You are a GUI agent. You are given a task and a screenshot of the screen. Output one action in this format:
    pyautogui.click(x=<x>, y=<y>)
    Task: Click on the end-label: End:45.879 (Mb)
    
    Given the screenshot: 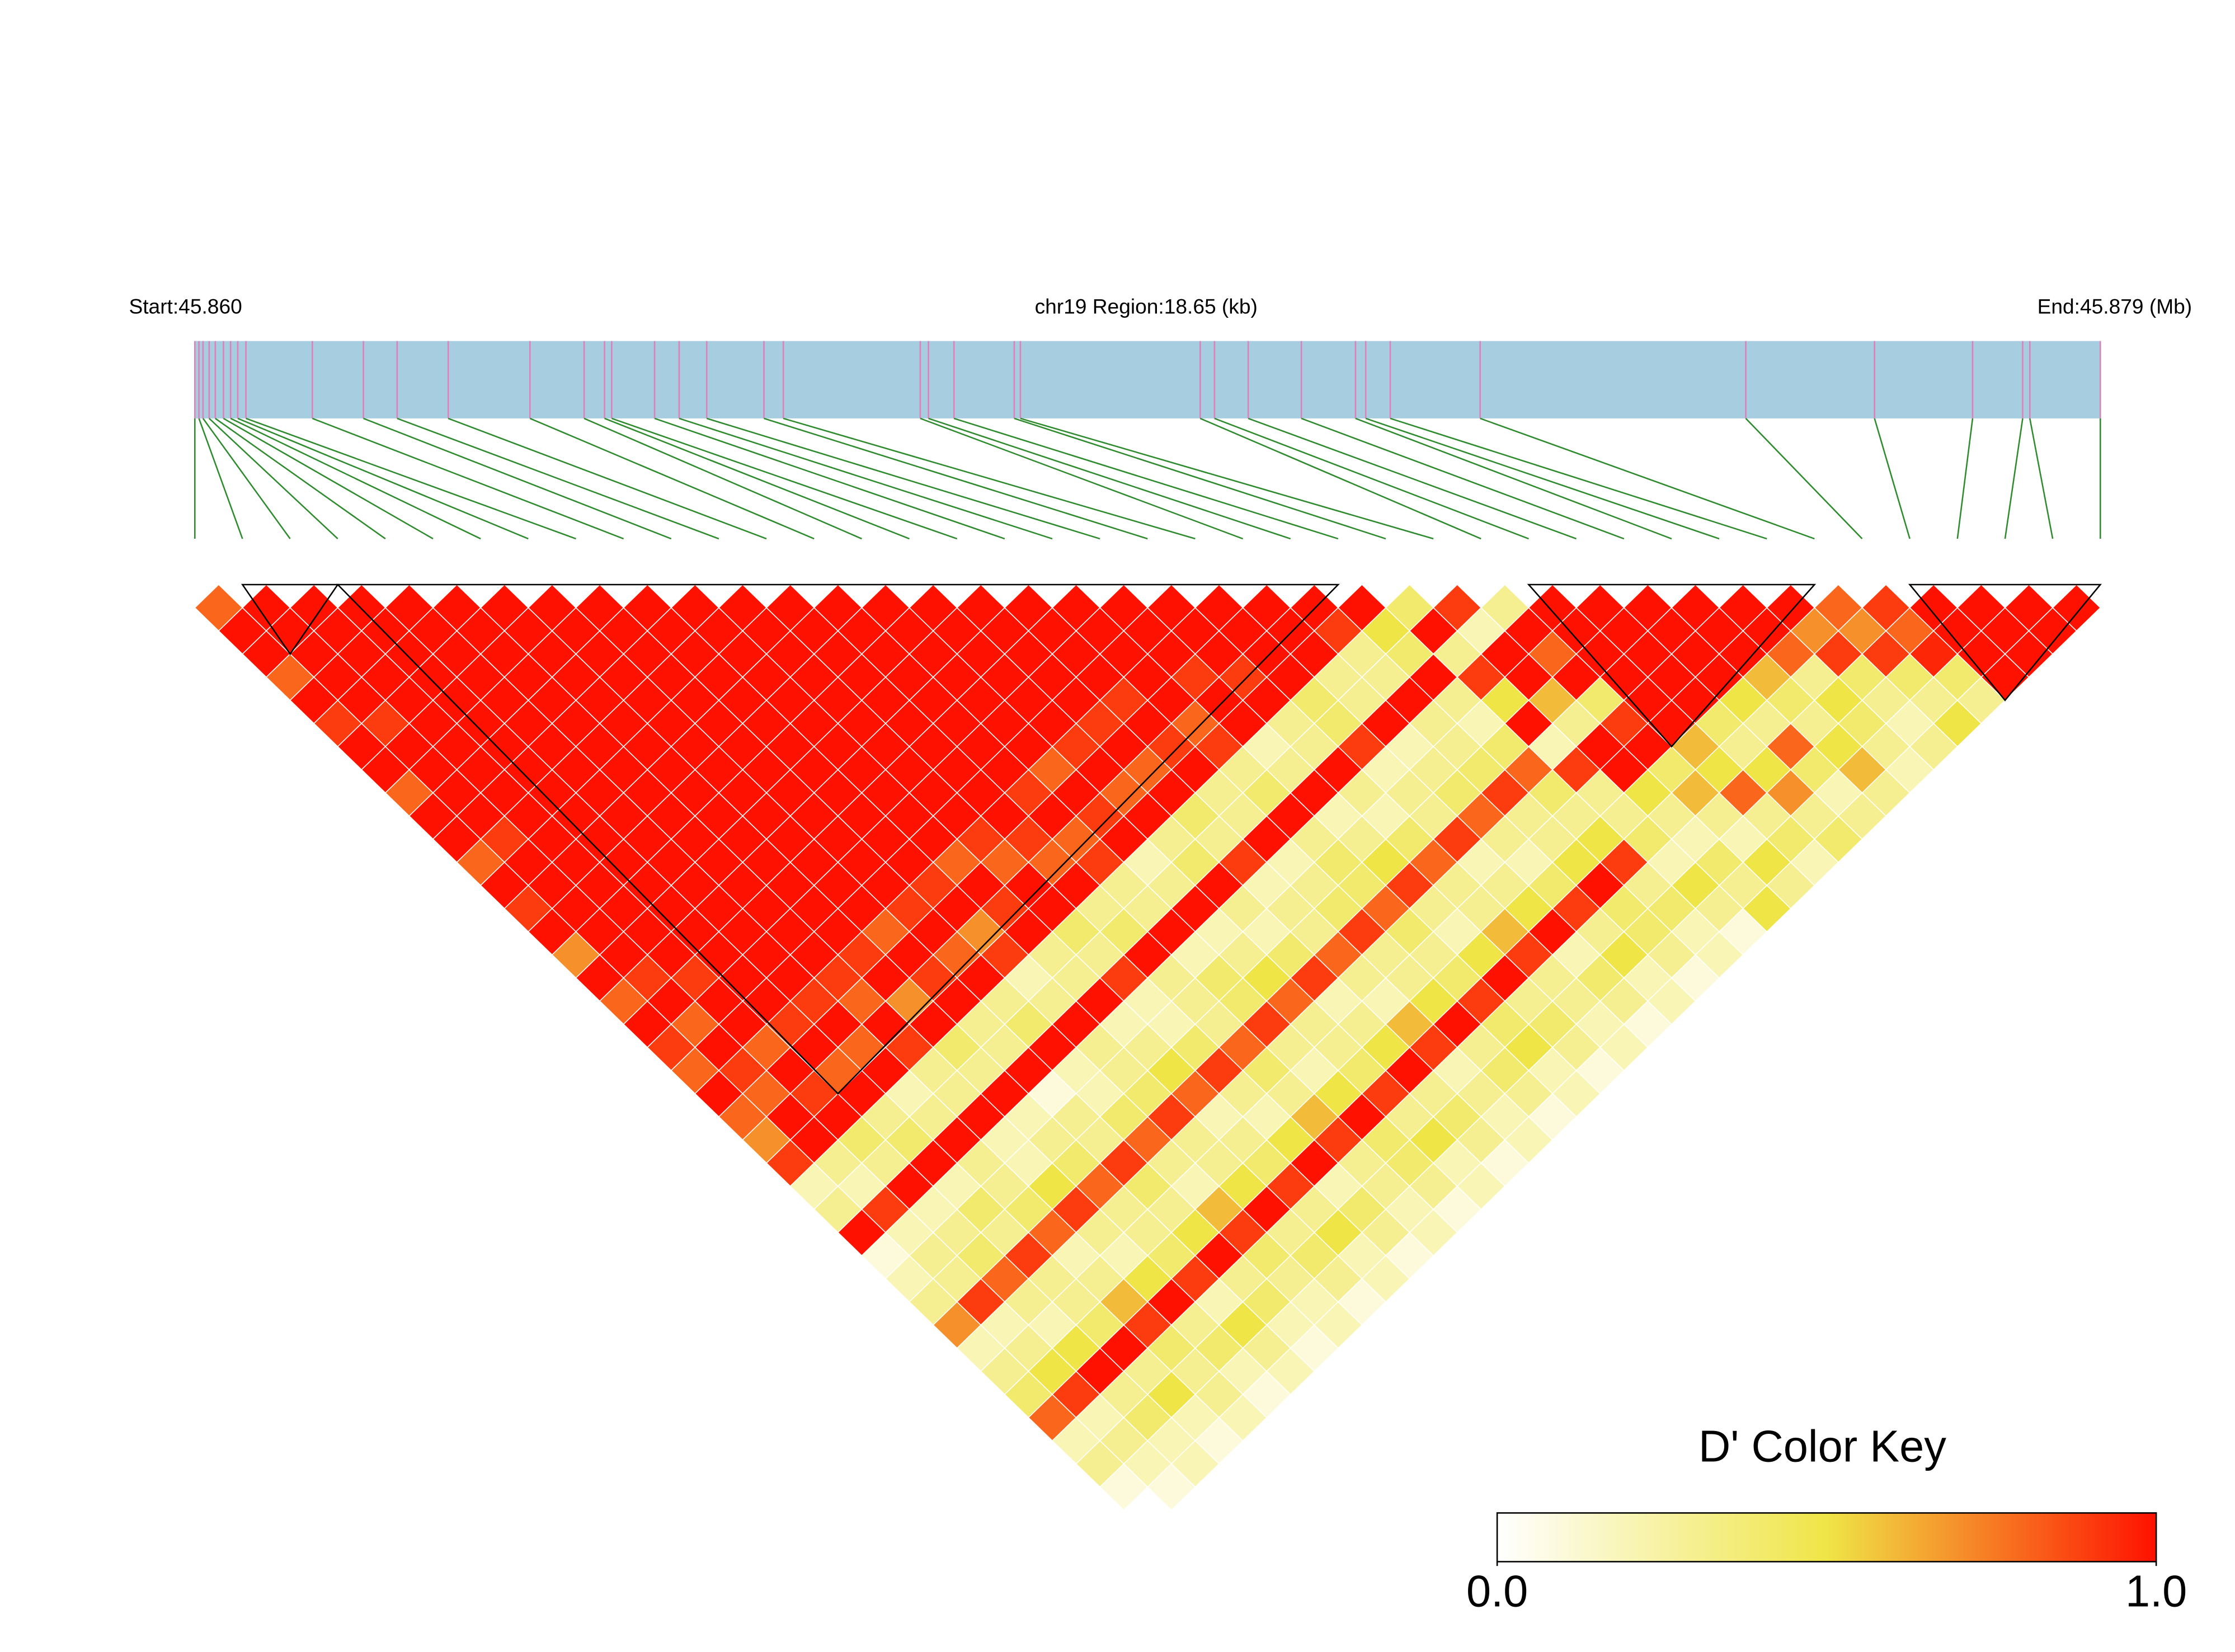 What is the action you would take?
    pyautogui.click(x=2115, y=306)
    